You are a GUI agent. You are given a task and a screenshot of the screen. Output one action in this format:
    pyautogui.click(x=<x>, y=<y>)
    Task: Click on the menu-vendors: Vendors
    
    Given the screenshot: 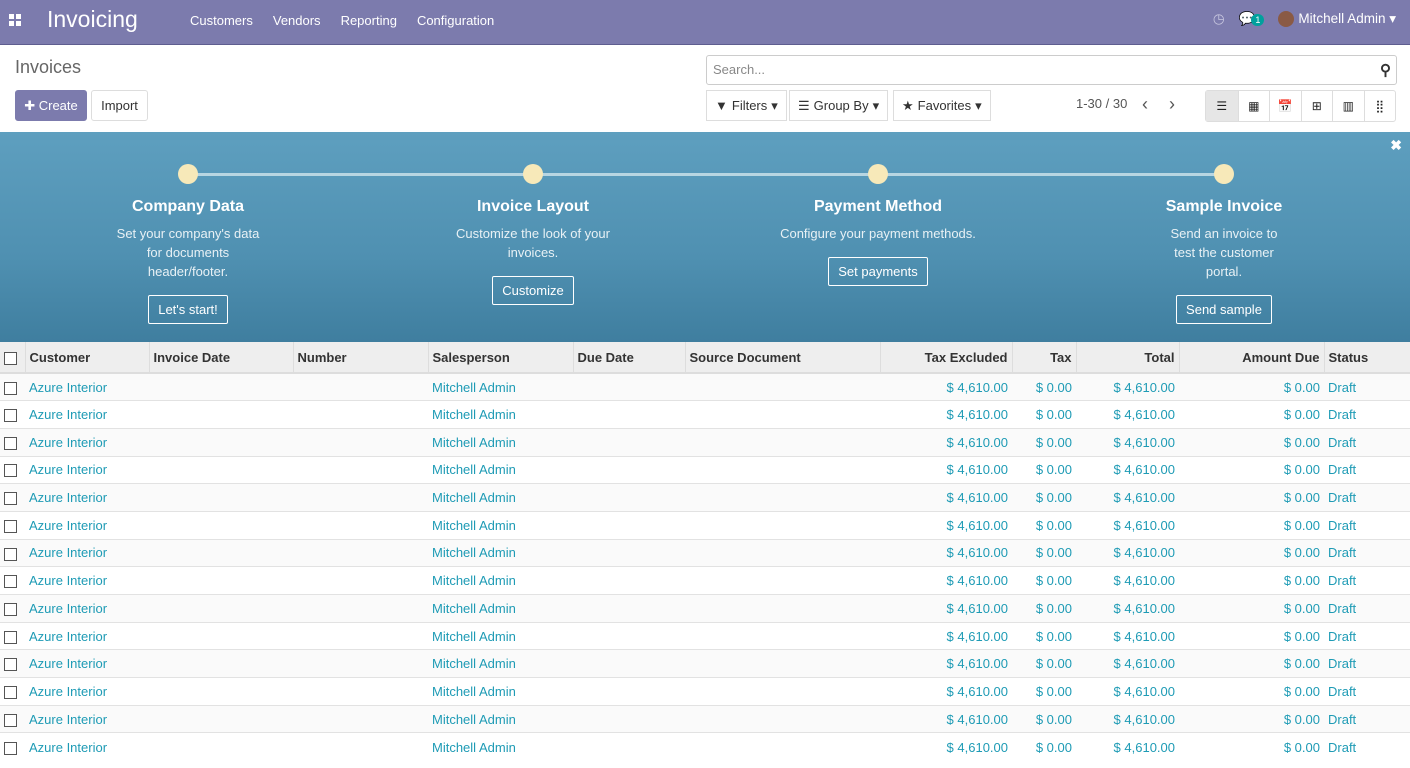 What is the action you would take?
    pyautogui.click(x=296, y=20)
    